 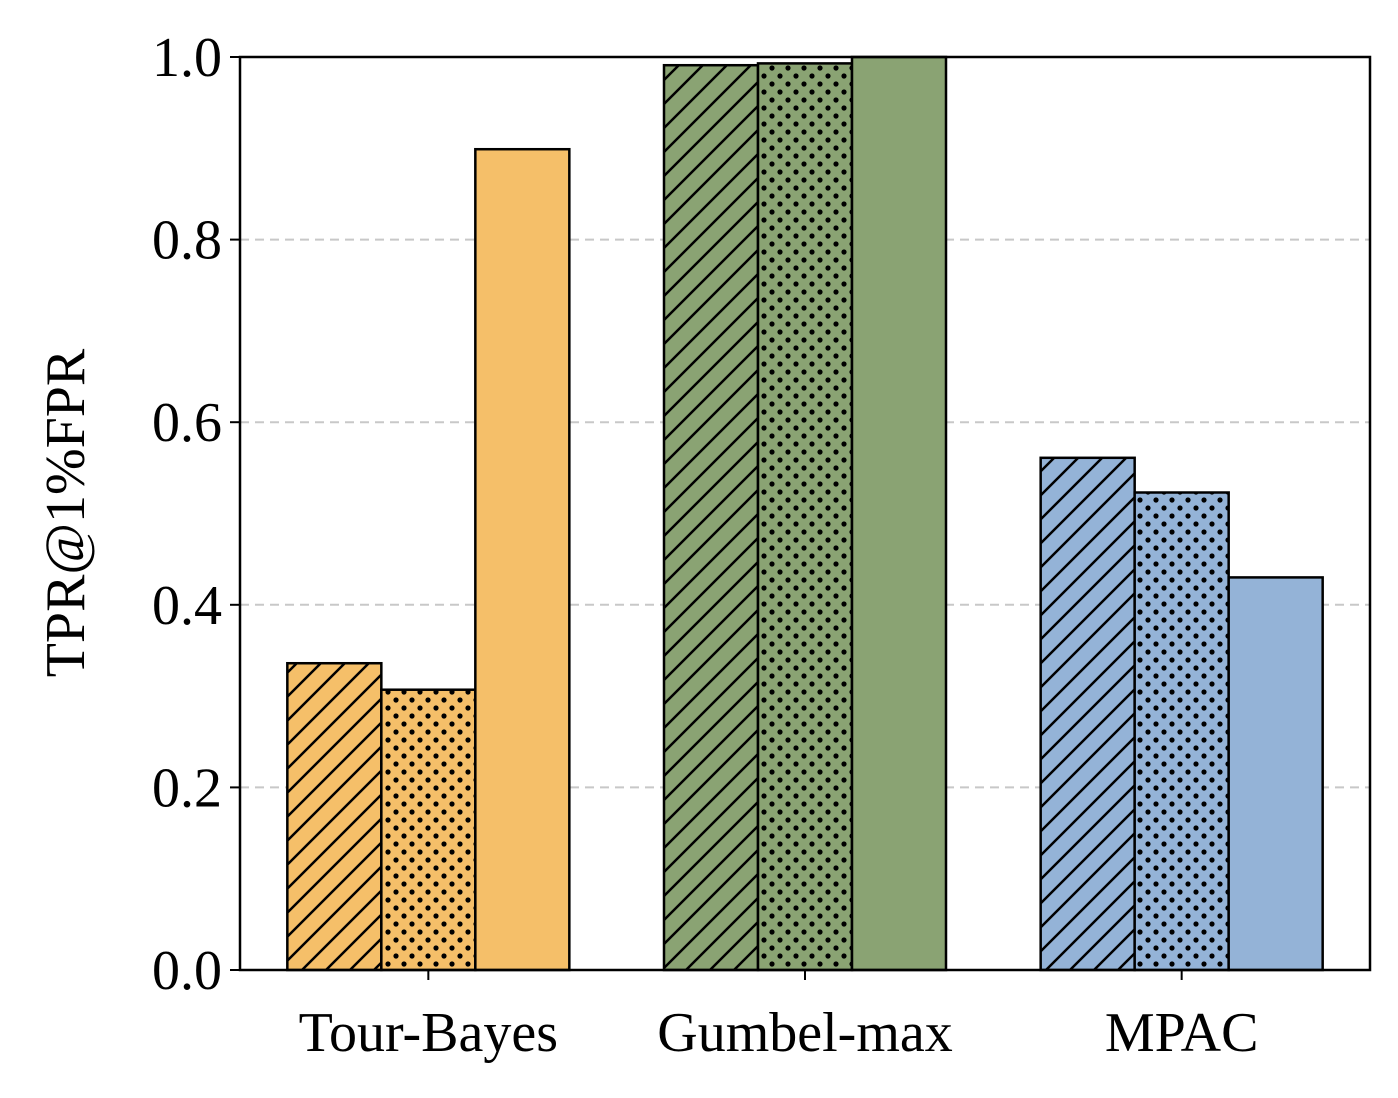 I want to click on y-tick-label: 0.0, so click(x=187, y=971).